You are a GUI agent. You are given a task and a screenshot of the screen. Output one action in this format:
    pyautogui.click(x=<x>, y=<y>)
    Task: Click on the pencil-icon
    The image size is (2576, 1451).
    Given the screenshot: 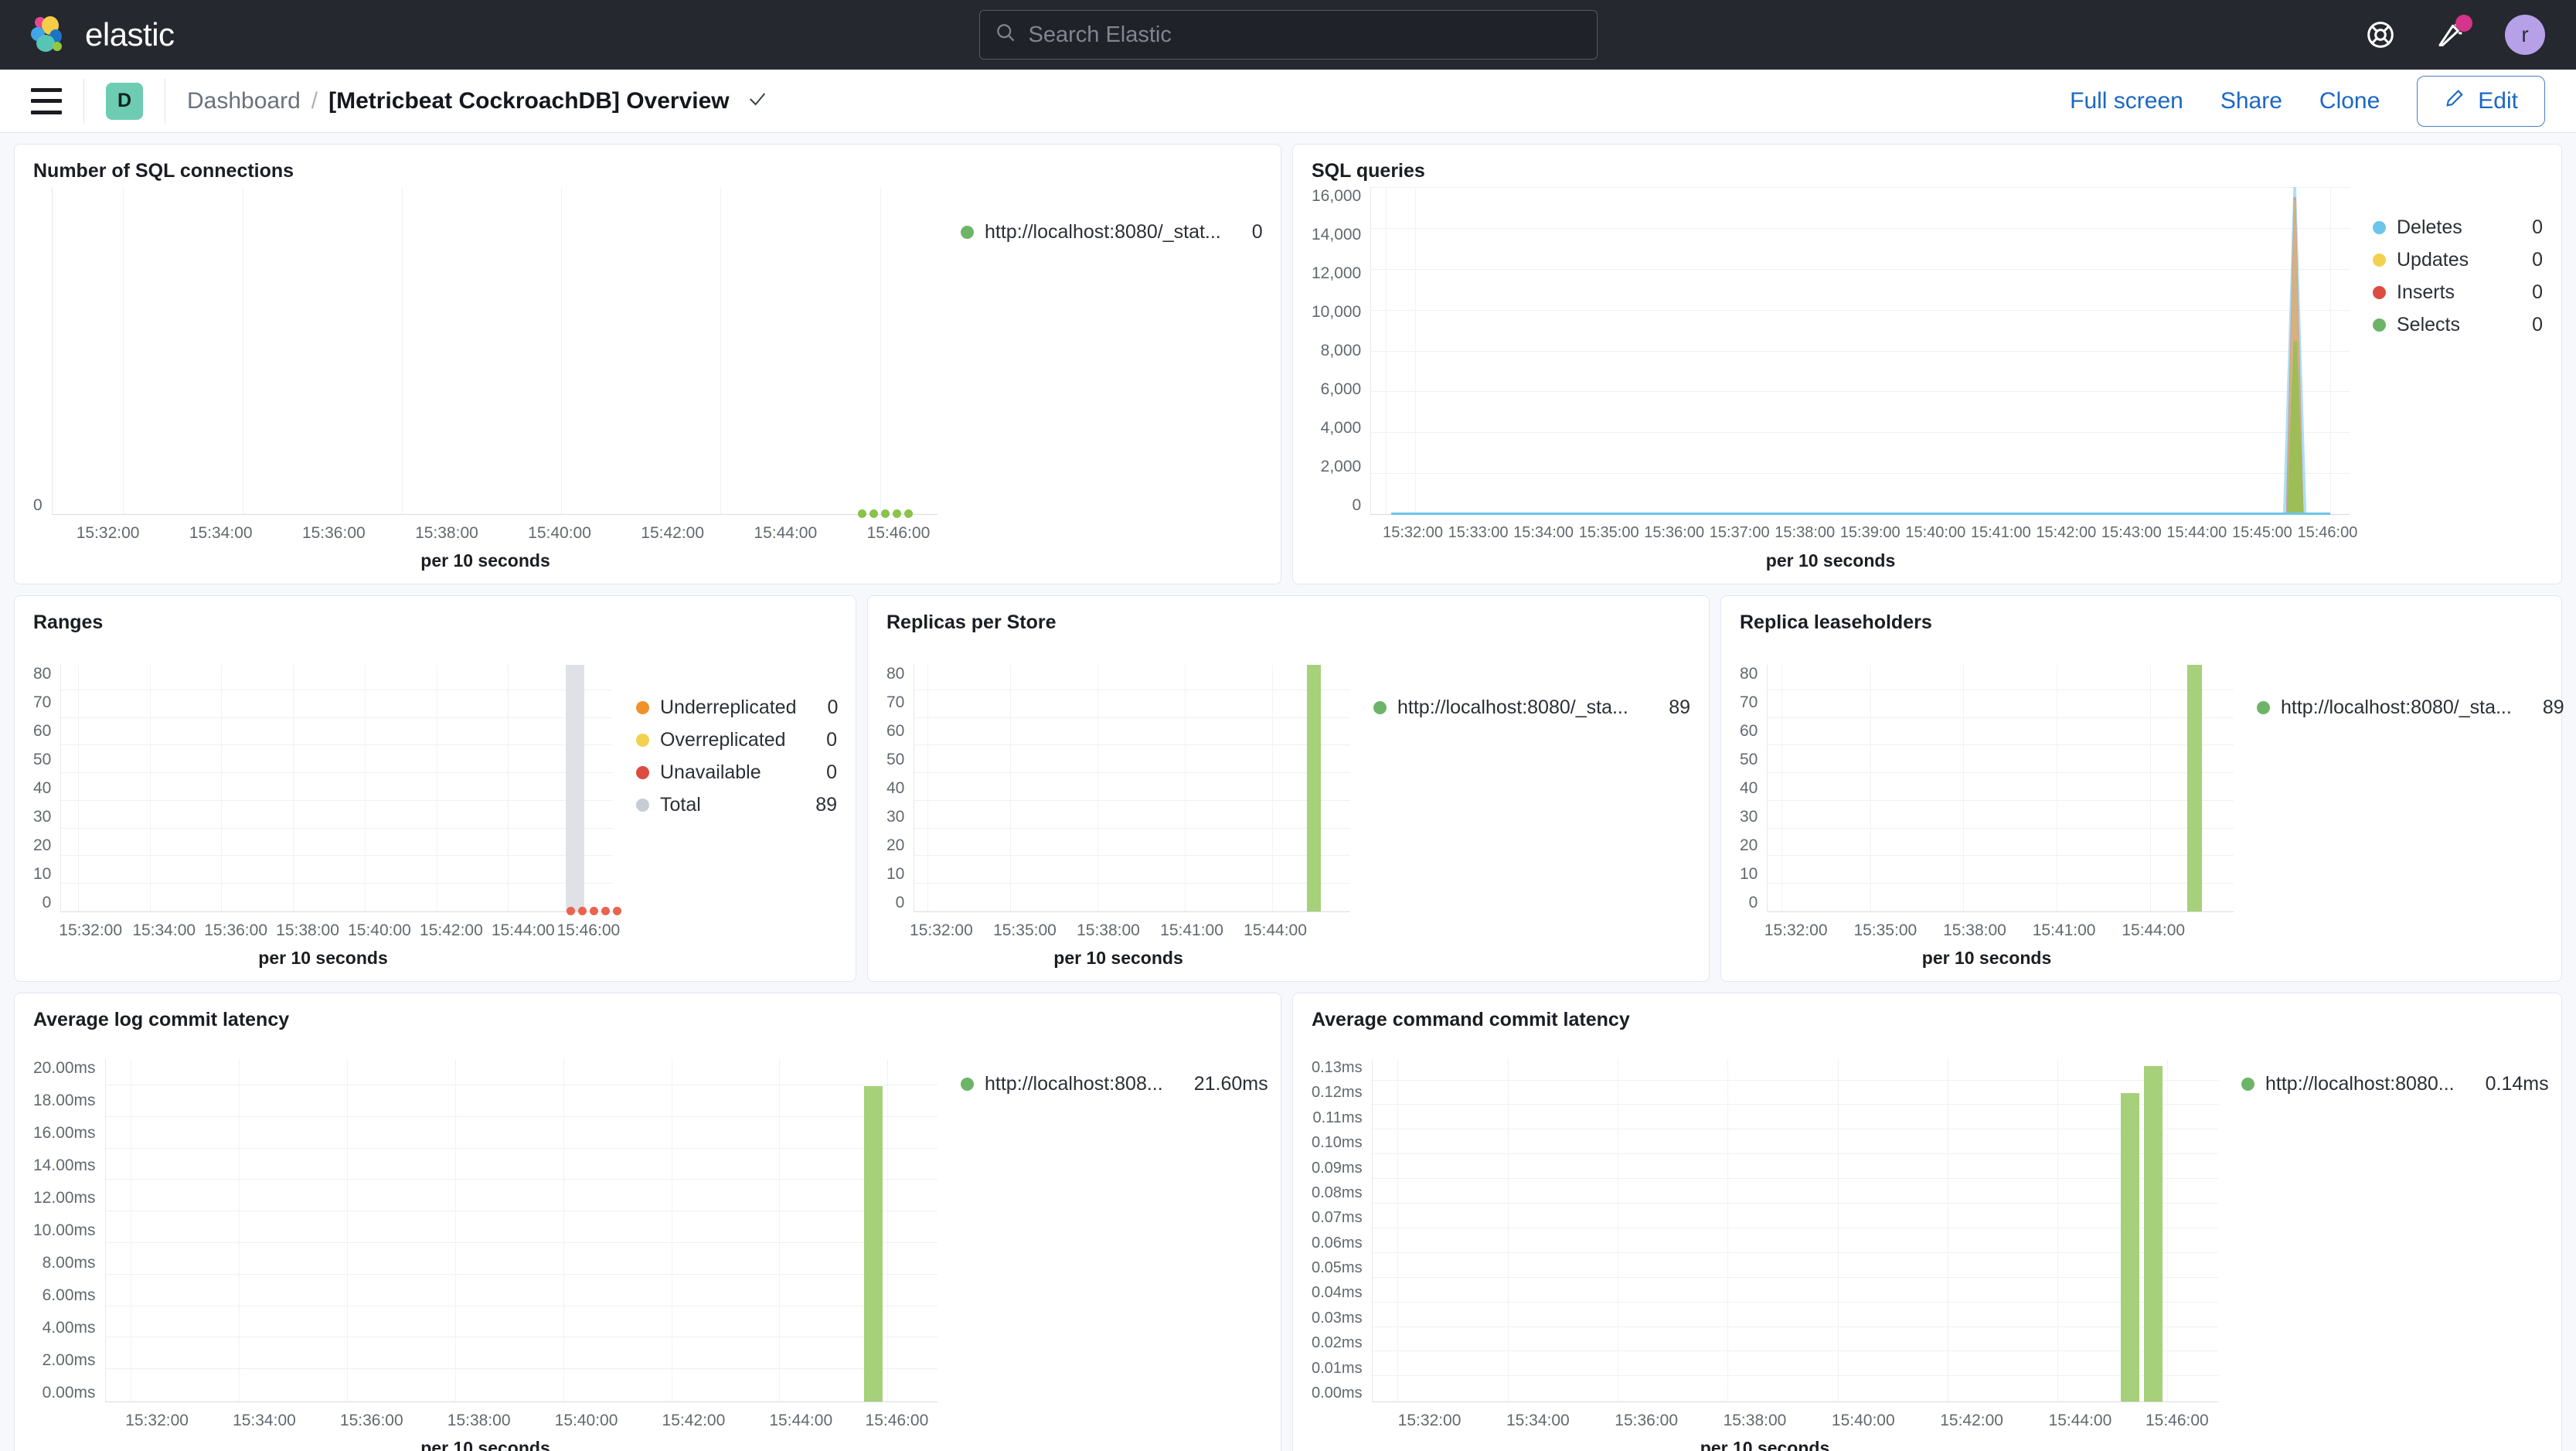 What is the action you would take?
    pyautogui.click(x=2454, y=101)
    